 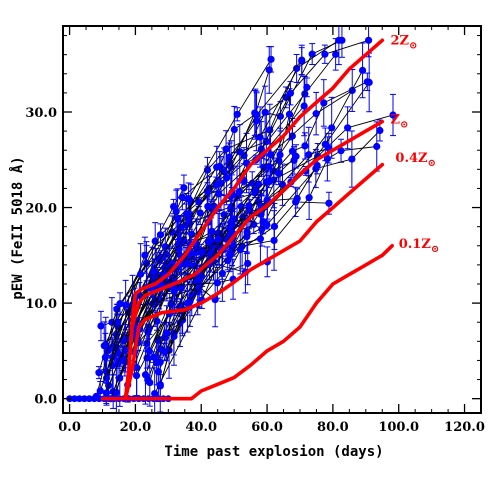 What do you see at coordinates (395, 120) in the screenshot?
I see `model-label-main: Z` at bounding box center [395, 120].